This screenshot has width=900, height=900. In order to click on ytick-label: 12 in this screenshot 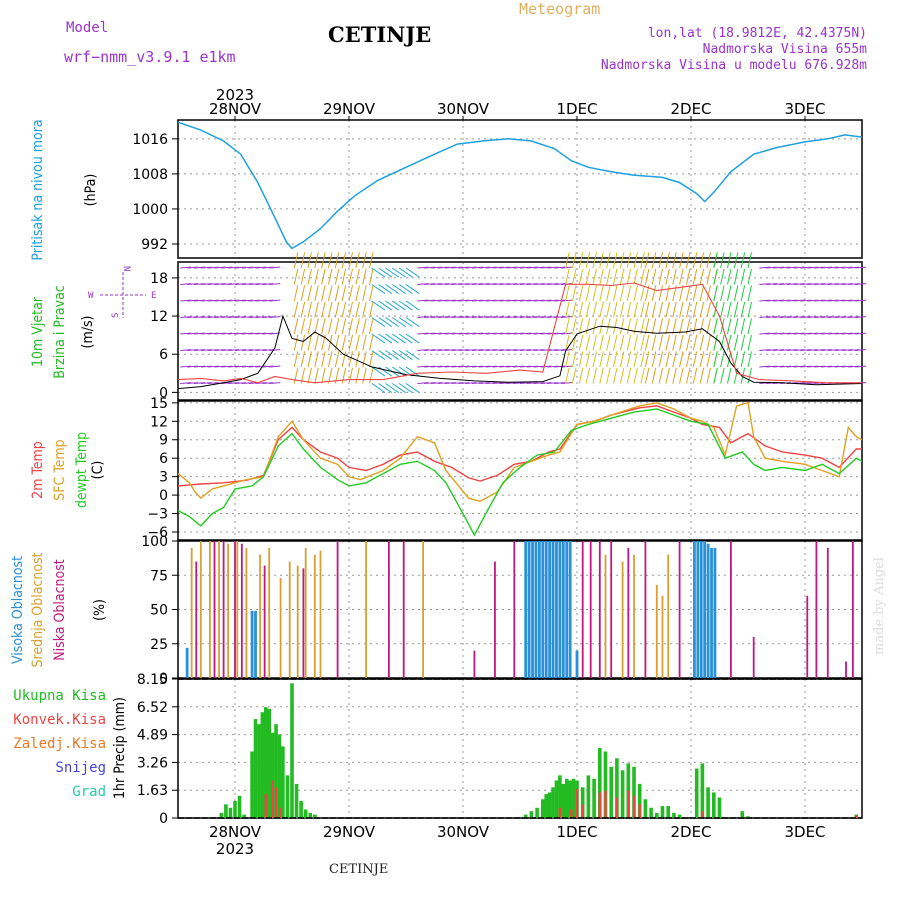, I will do `click(159, 317)`.